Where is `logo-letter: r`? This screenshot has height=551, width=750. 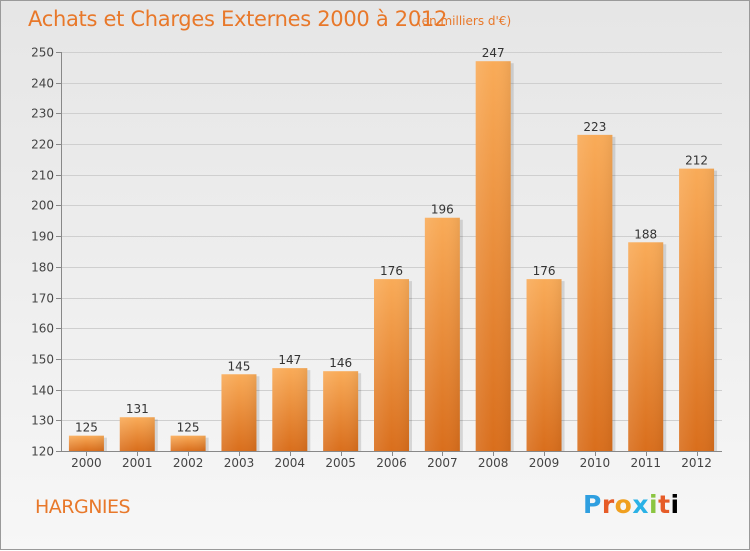
logo-letter: r is located at coordinates (608, 504).